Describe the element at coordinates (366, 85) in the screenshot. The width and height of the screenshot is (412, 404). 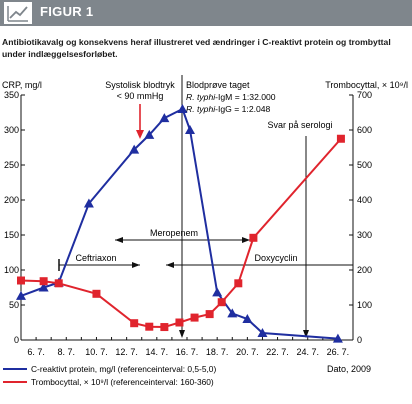
I see `y-right-axis-label: Trombocyttal, × 10⁹/l` at that location.